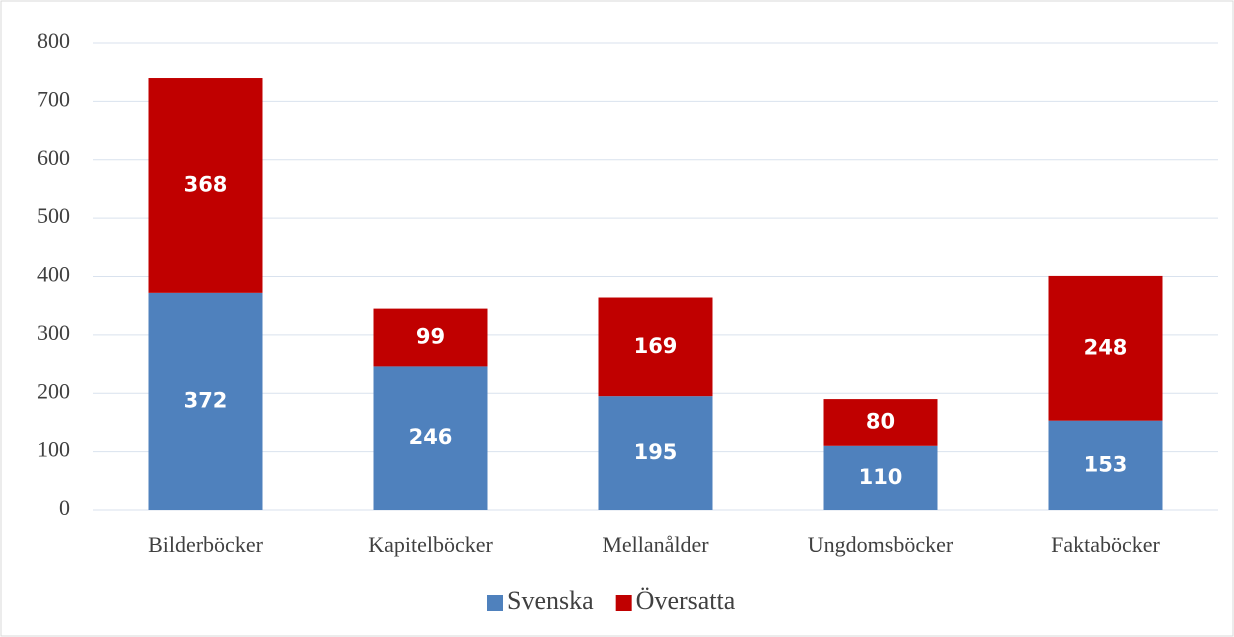 The image size is (1234, 637). I want to click on data-label: 80, so click(880, 421).